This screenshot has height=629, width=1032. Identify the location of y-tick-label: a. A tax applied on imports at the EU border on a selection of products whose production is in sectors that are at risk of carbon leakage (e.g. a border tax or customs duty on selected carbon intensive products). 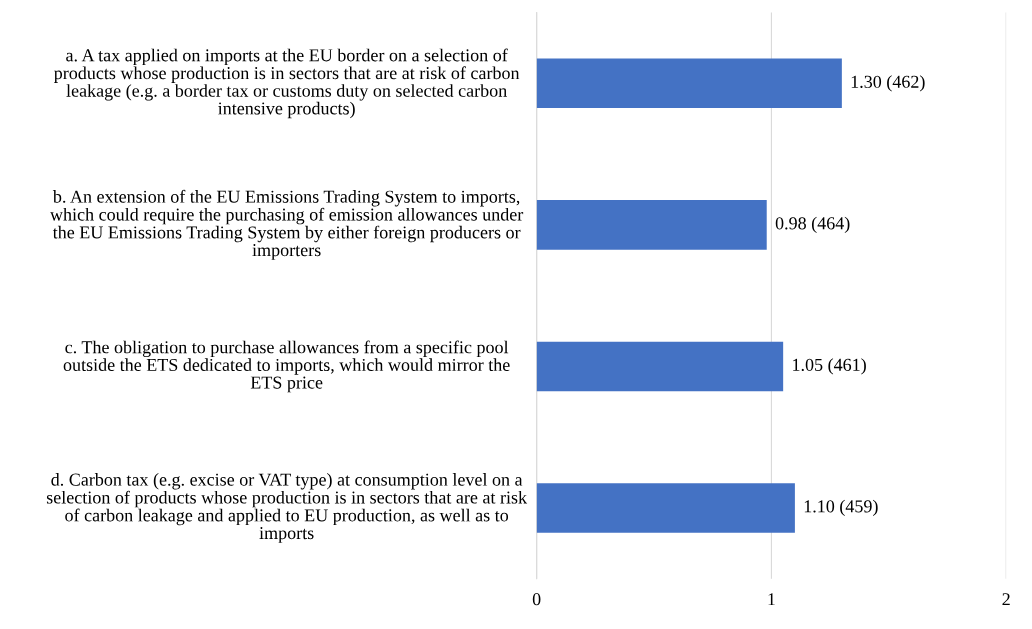
(287, 83).